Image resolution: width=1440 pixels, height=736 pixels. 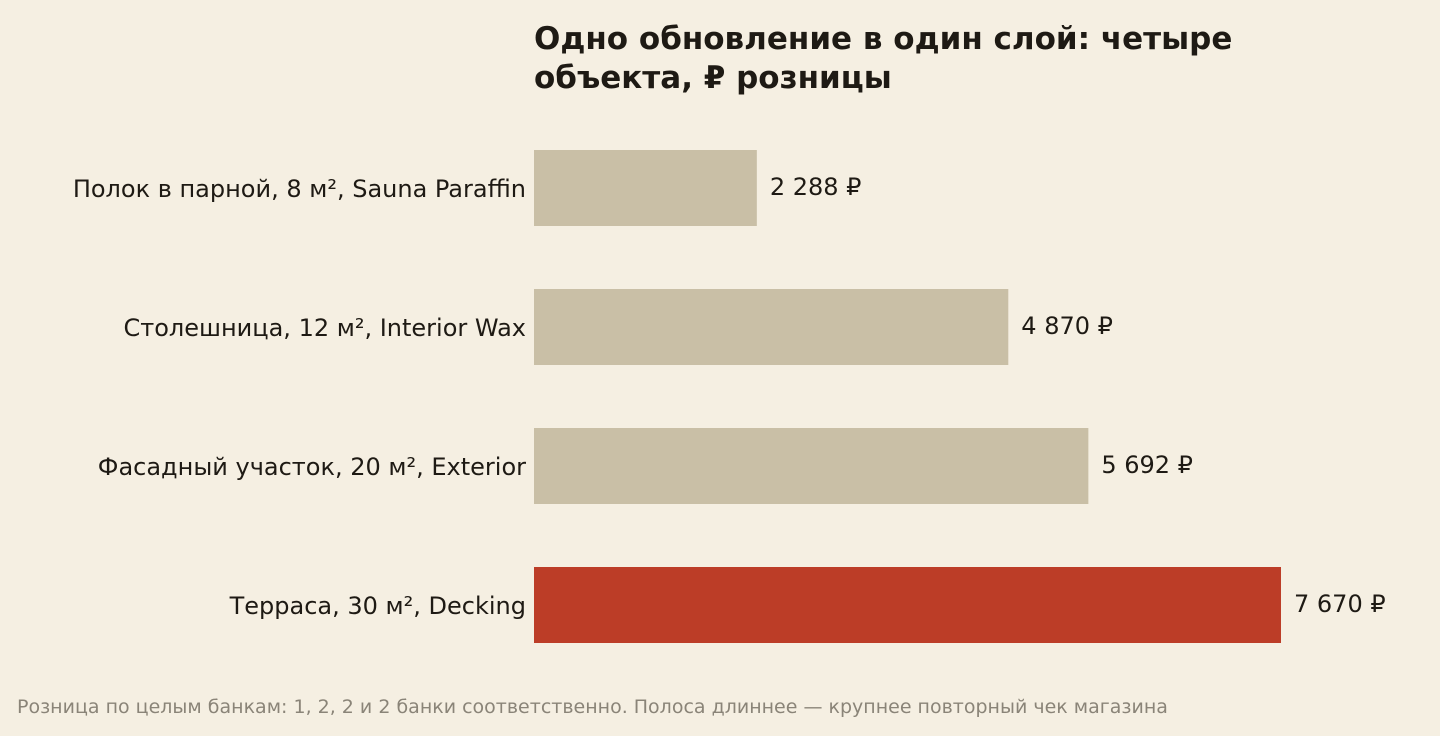 I want to click on category-label: Полок в парной, 8 м², Sauna Paraffin, so click(x=299, y=189).